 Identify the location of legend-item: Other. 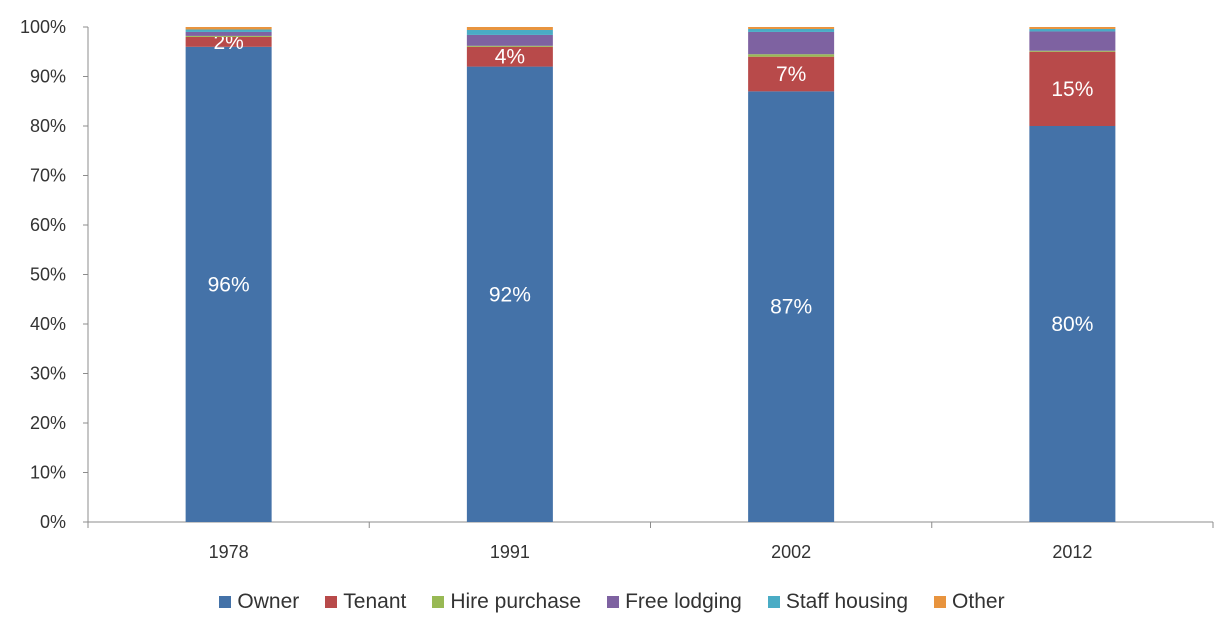
(969, 602).